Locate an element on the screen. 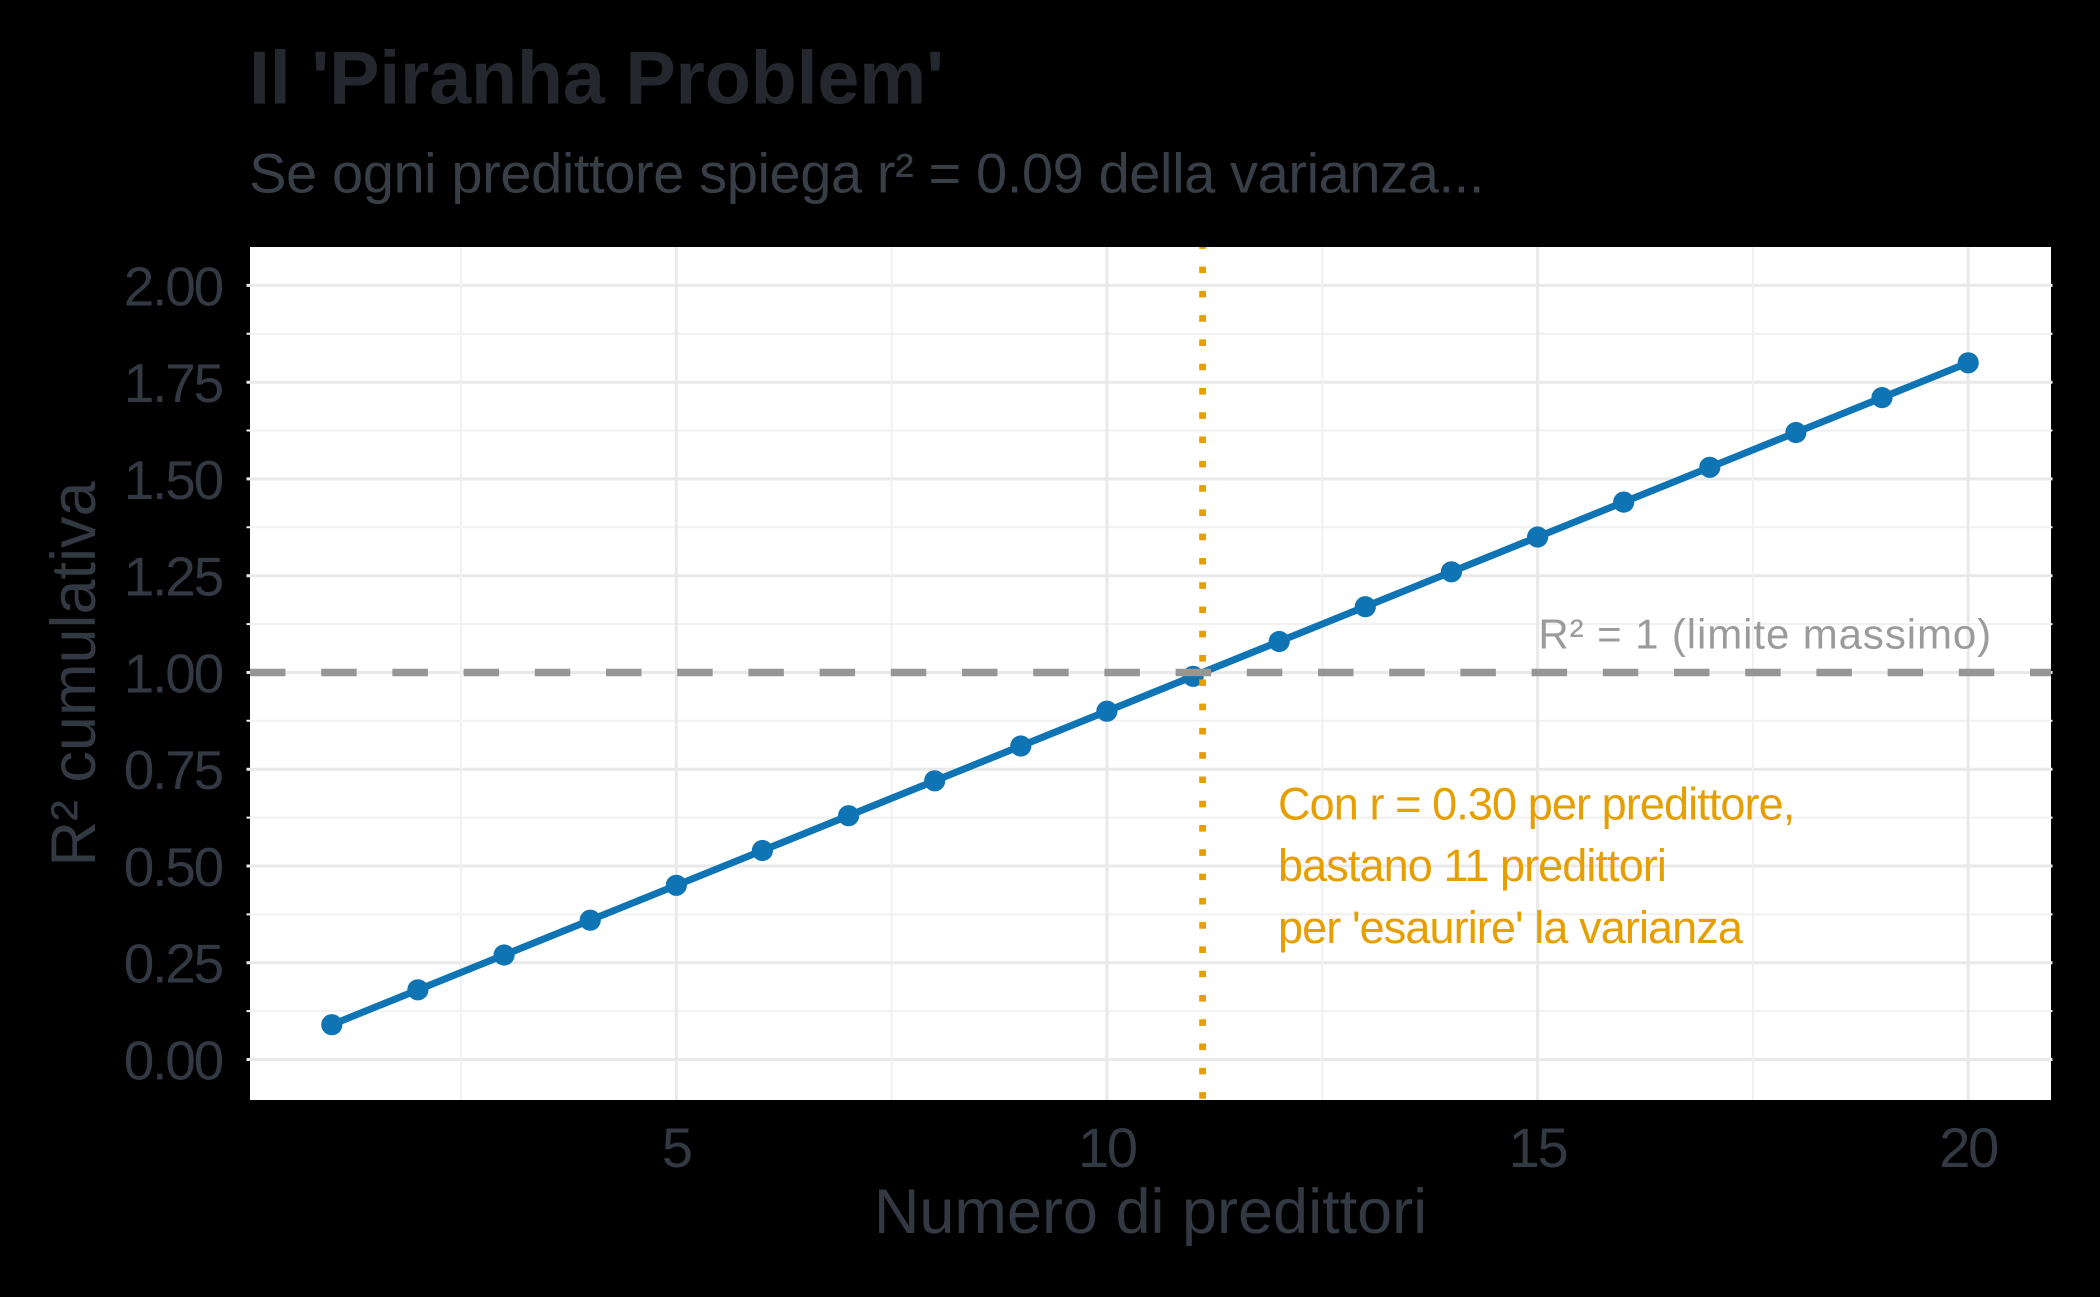 This screenshot has width=2100, height=1297. svg-text: bastano 11 predittori is located at coordinates (1472, 865).